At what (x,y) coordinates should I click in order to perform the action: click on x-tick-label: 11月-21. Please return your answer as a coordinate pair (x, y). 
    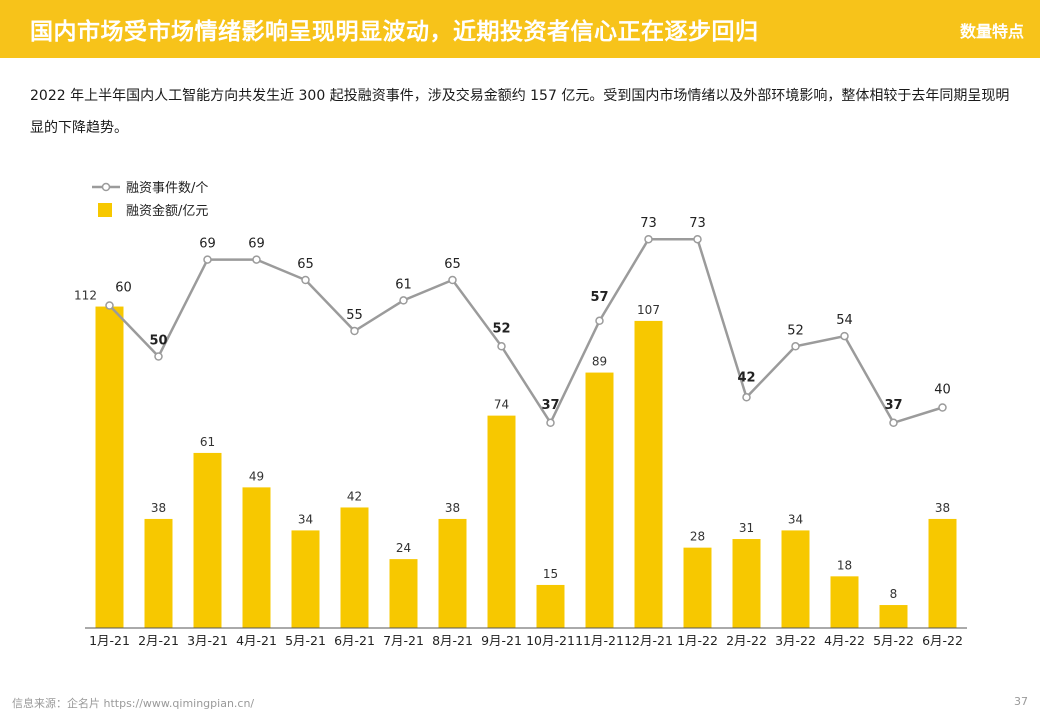
    Looking at the image, I should click on (599, 640).